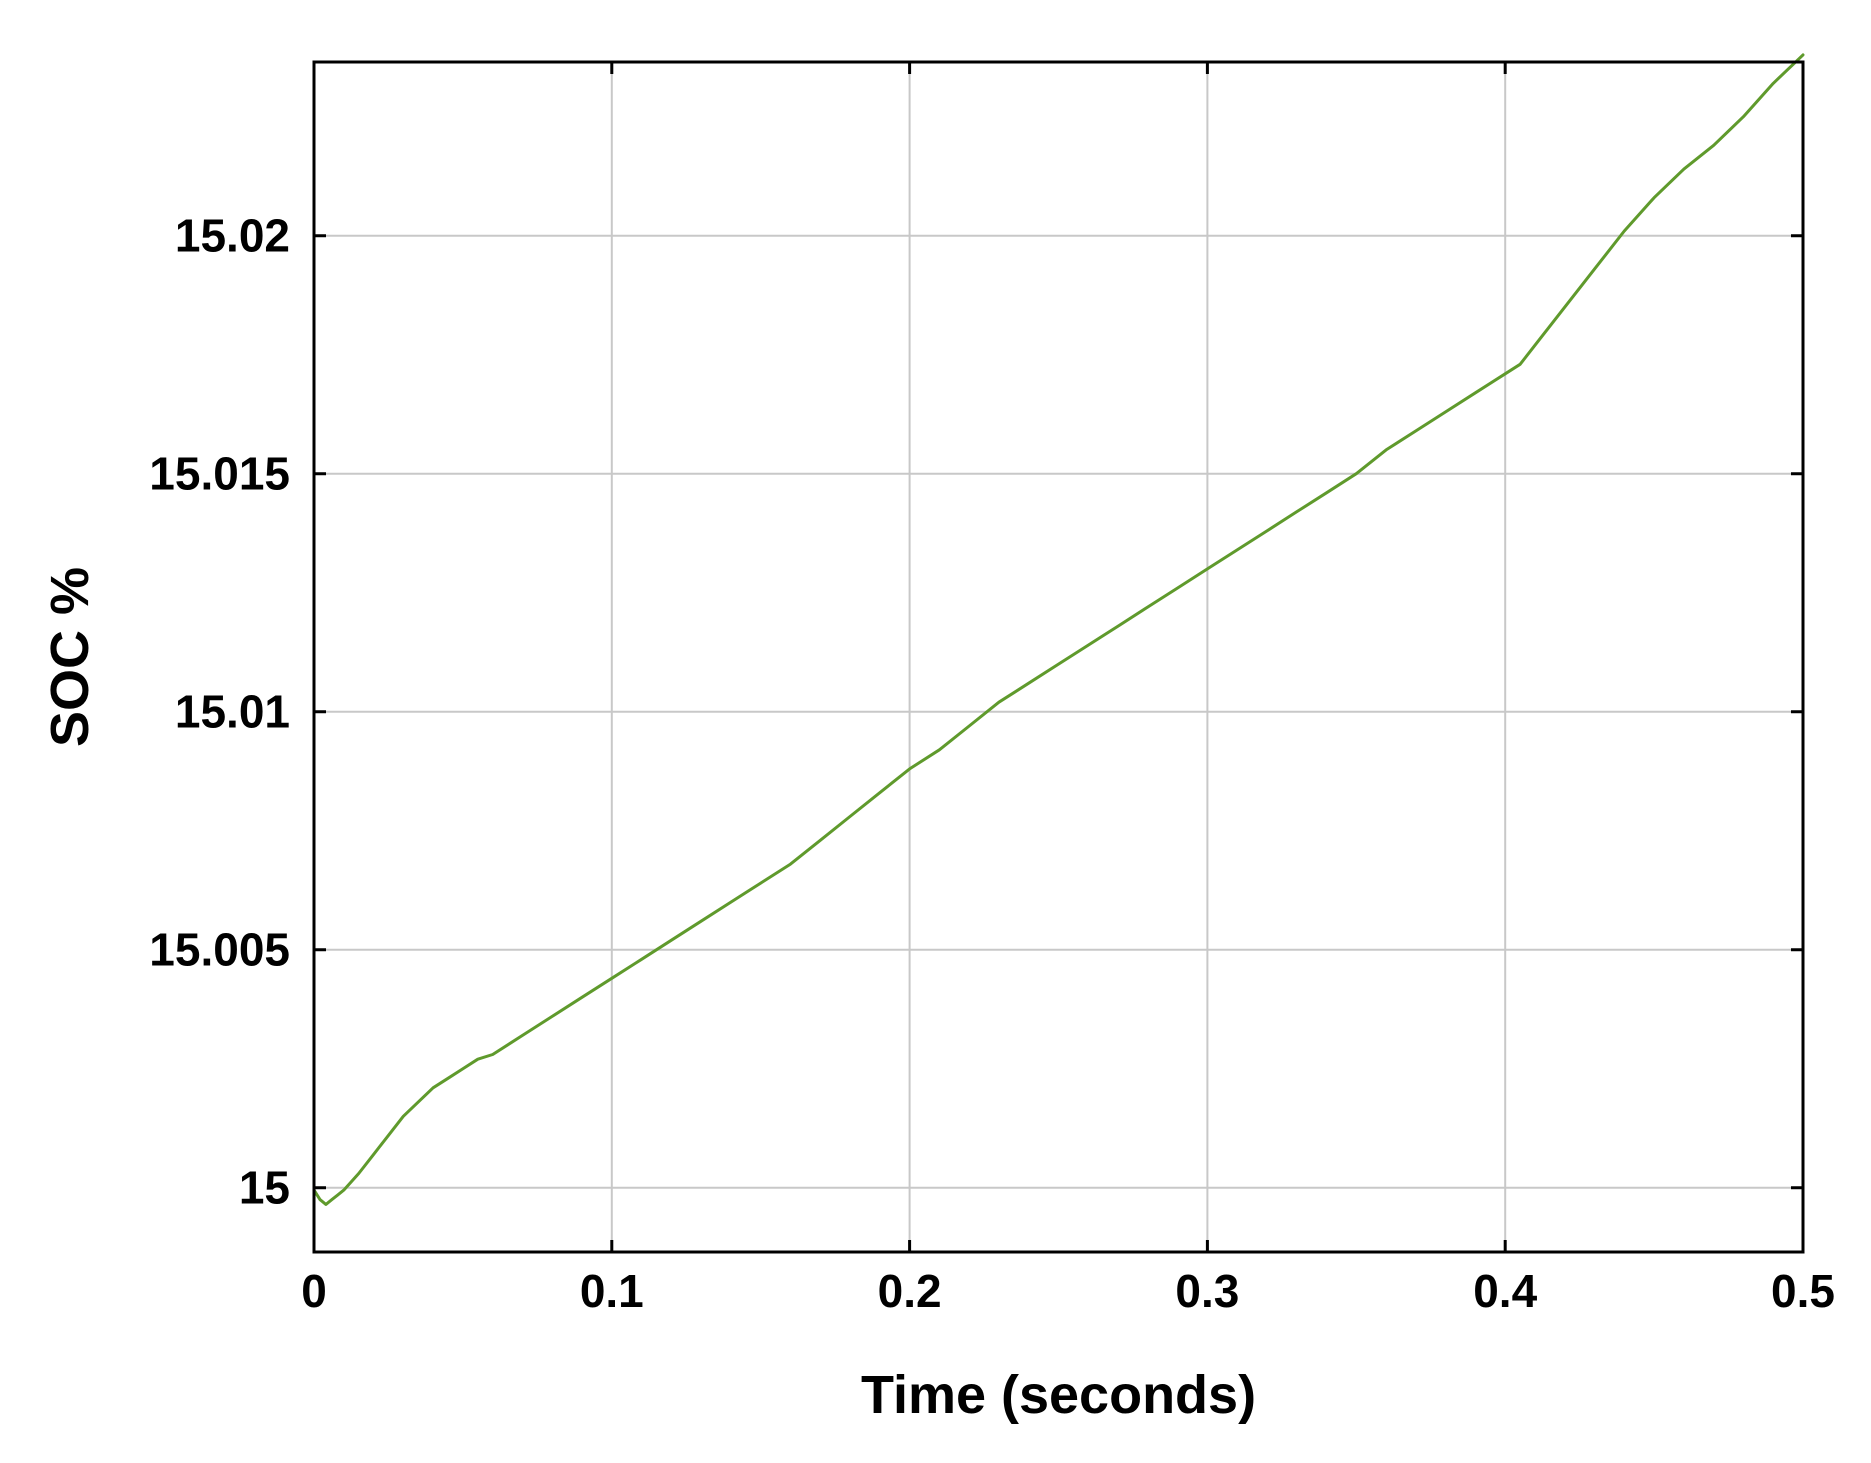 This screenshot has width=1871, height=1463. What do you see at coordinates (219, 474) in the screenshot?
I see `y-tick-label: 15.015` at bounding box center [219, 474].